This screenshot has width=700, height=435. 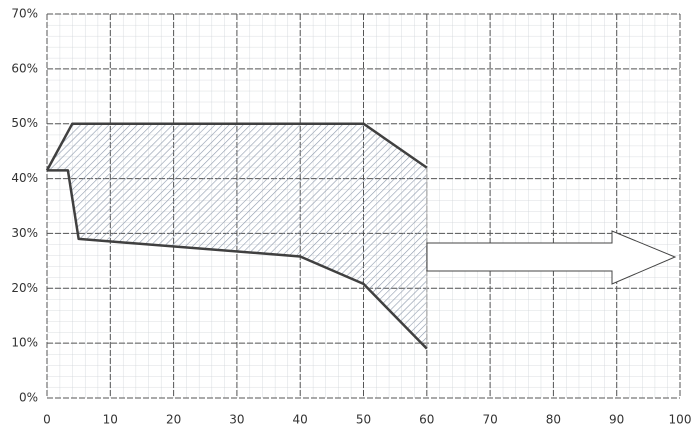 I want to click on x-tick-label: 30, so click(x=236, y=420).